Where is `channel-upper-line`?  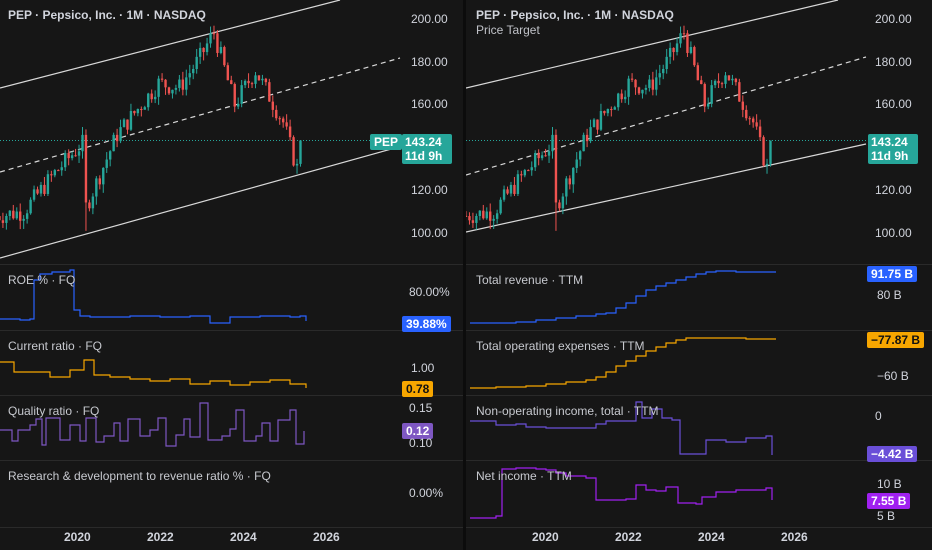
channel-upper-line is located at coordinates (170, 44).